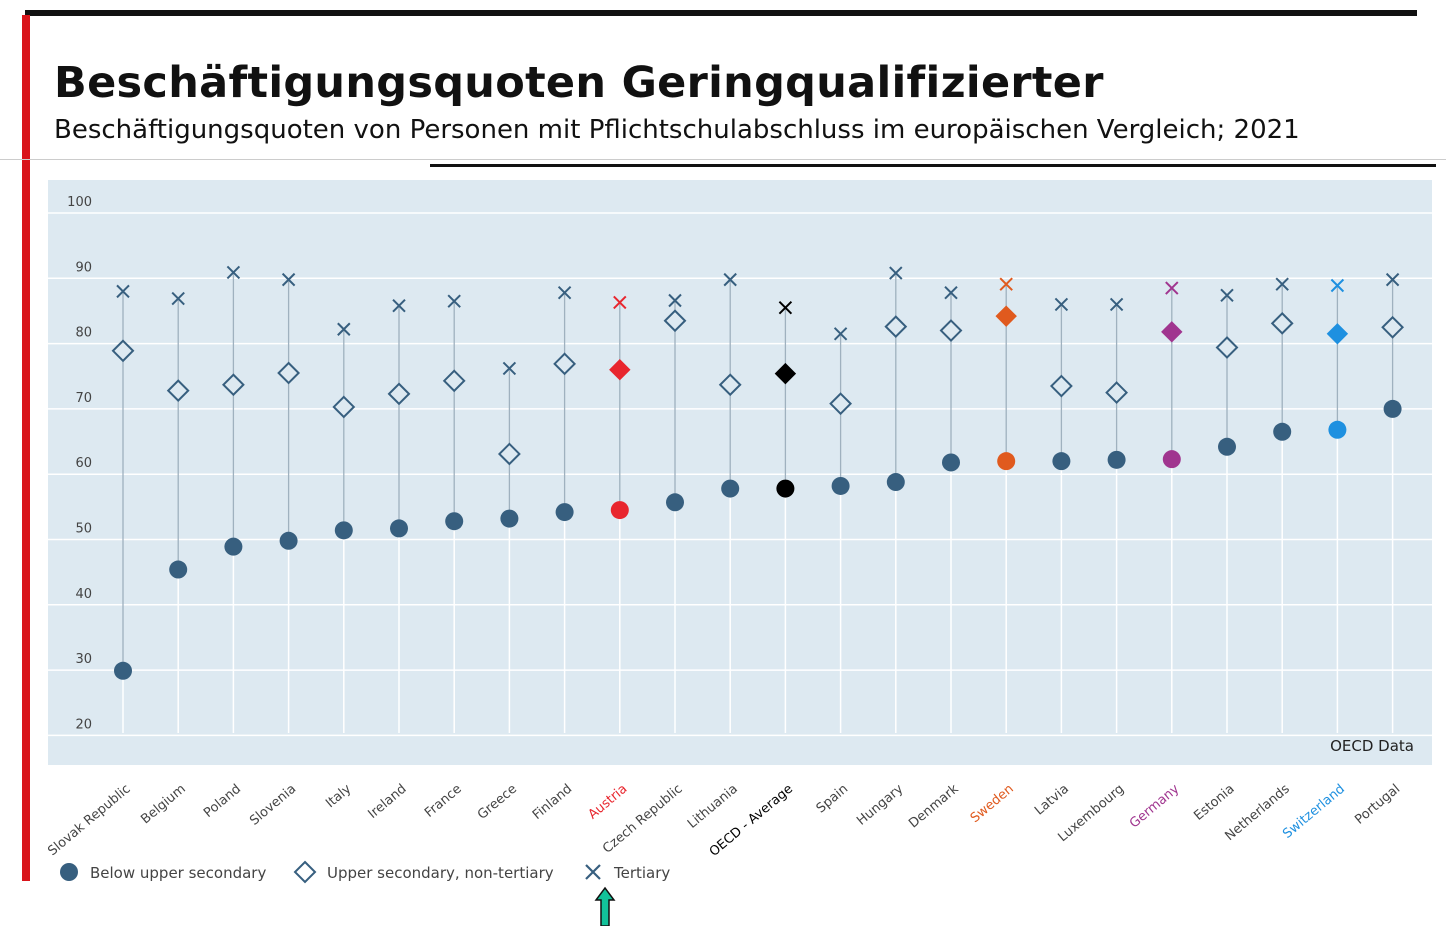  I want to click on accent-bar, so click(26, 448).